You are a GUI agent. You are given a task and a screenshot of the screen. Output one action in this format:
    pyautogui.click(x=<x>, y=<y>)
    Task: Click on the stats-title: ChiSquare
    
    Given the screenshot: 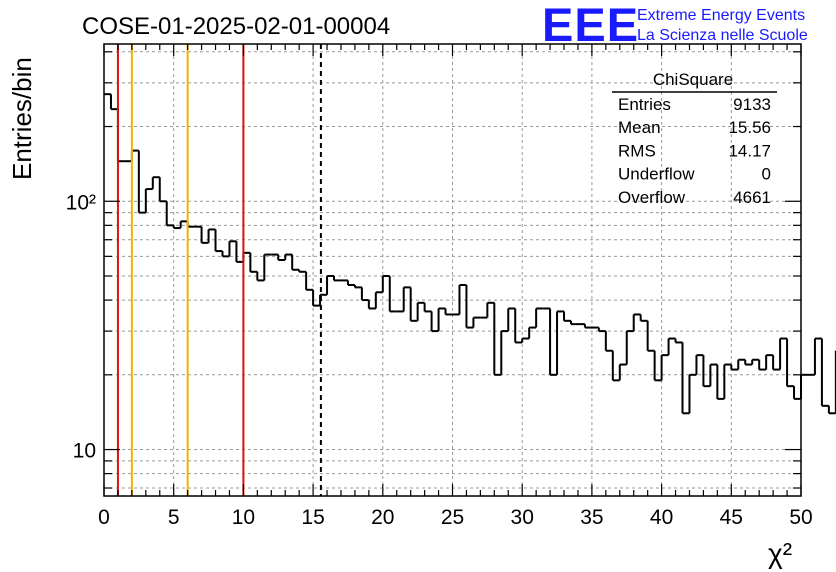 What is the action you would take?
    pyautogui.click(x=693, y=79)
    